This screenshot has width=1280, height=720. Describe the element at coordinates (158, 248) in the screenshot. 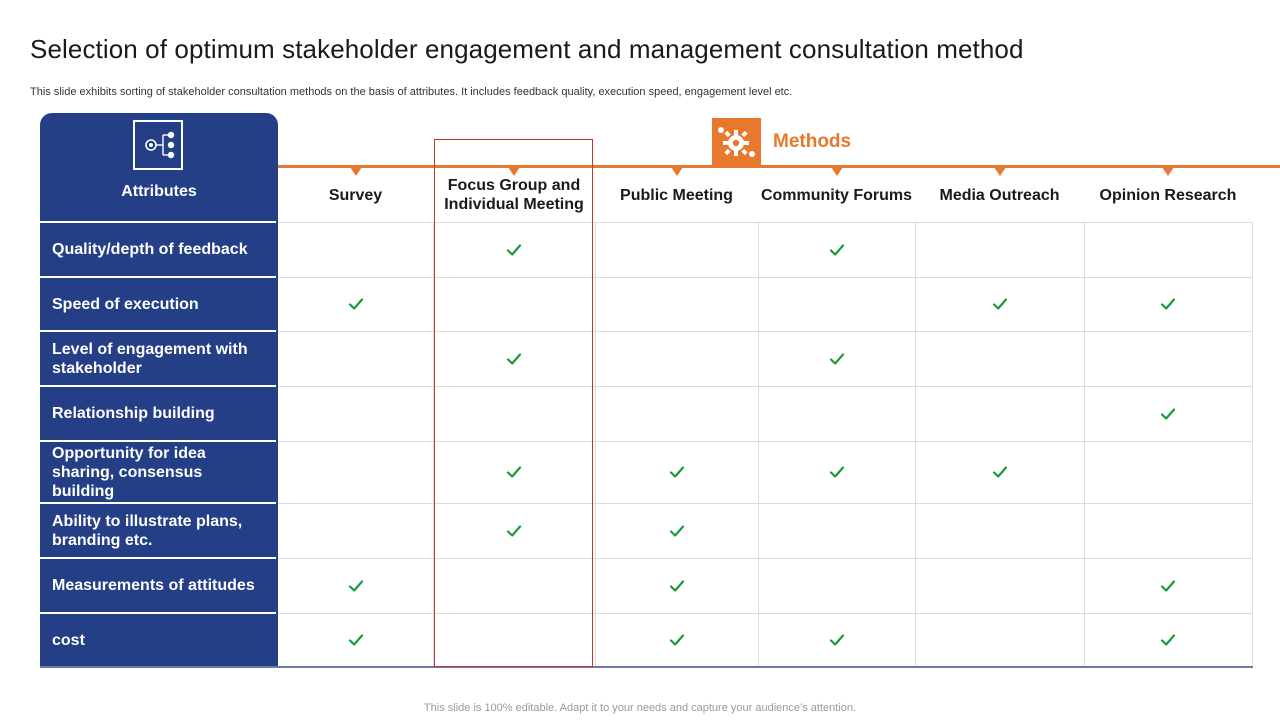

I see `attribute-row-quality-depth-of-feedback: Quality/depth of feedback` at that location.